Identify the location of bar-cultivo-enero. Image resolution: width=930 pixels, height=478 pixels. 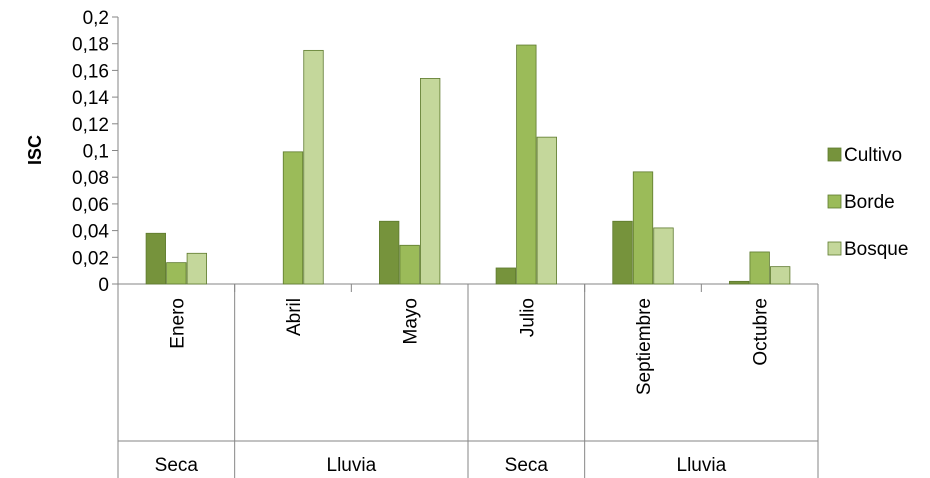
(155, 258).